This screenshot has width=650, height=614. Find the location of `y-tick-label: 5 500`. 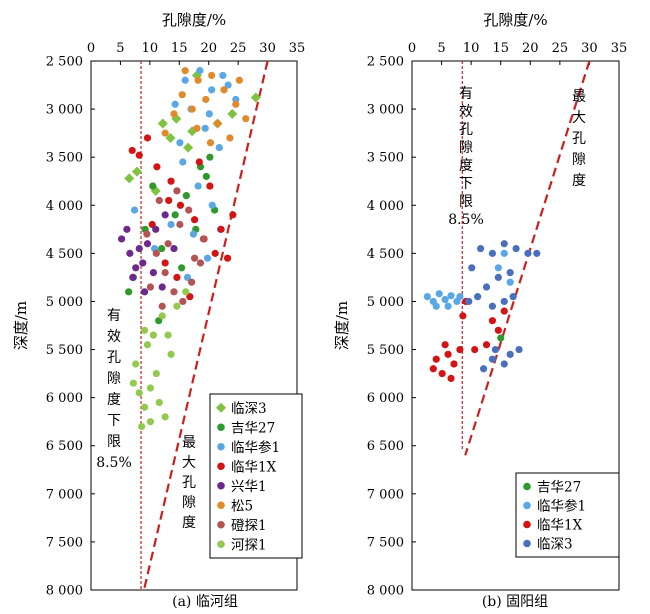

y-tick-label: 5 500 is located at coordinates (385, 350).